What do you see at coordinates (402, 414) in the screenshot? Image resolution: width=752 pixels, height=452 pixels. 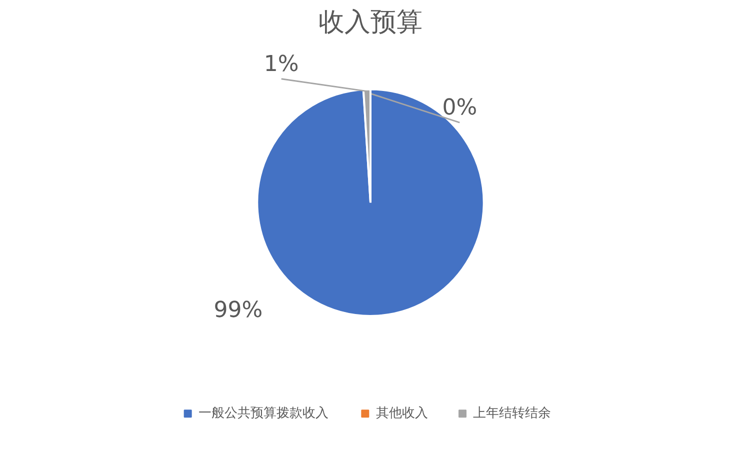 I see `legend-label: 其他收入` at bounding box center [402, 414].